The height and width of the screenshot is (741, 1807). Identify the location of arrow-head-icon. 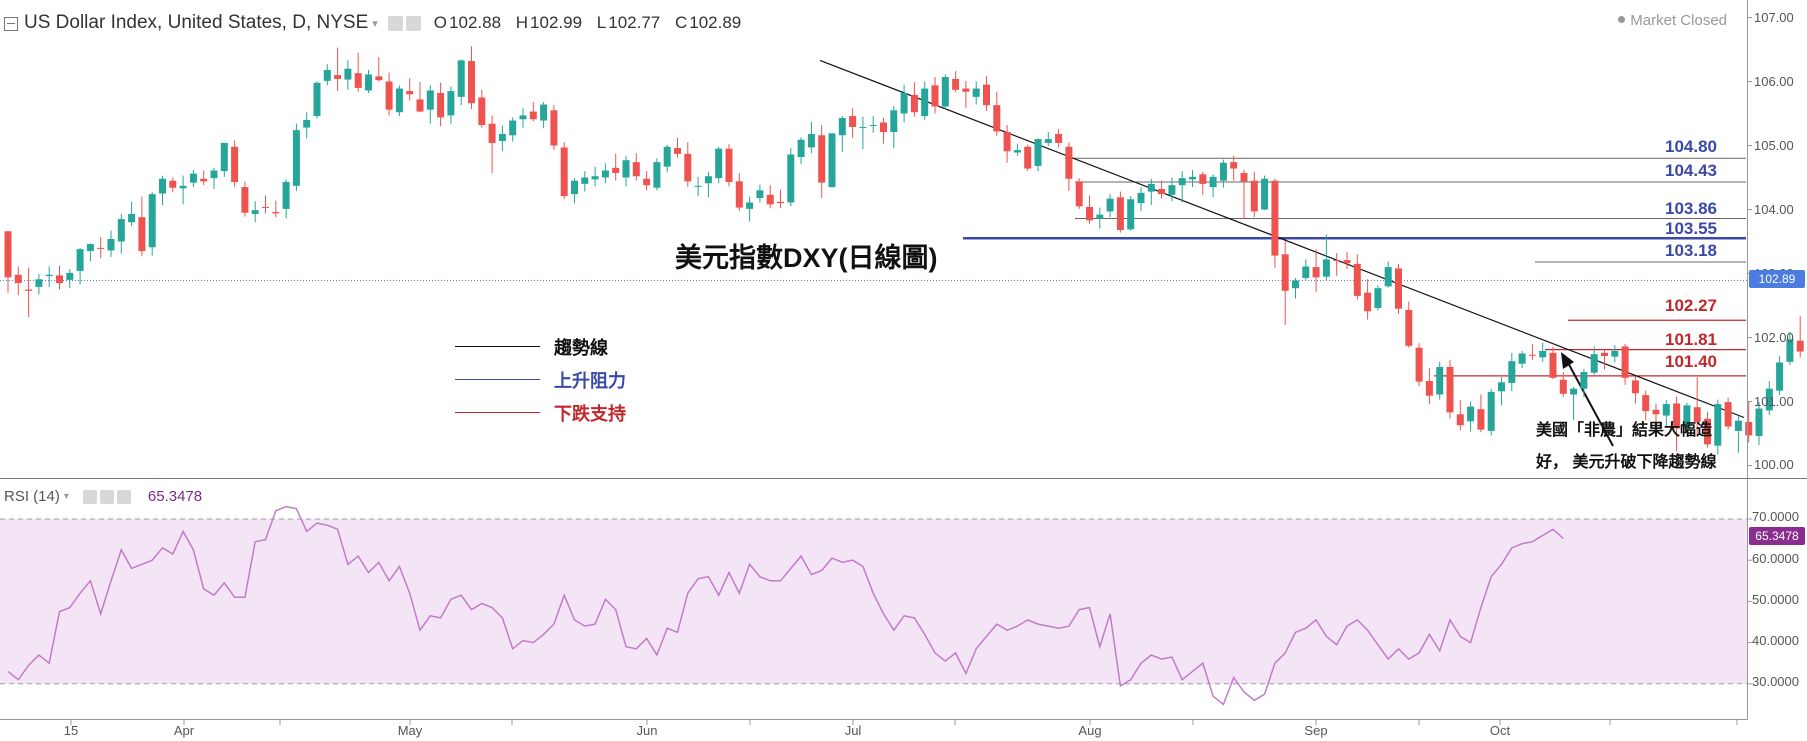
(1567, 360).